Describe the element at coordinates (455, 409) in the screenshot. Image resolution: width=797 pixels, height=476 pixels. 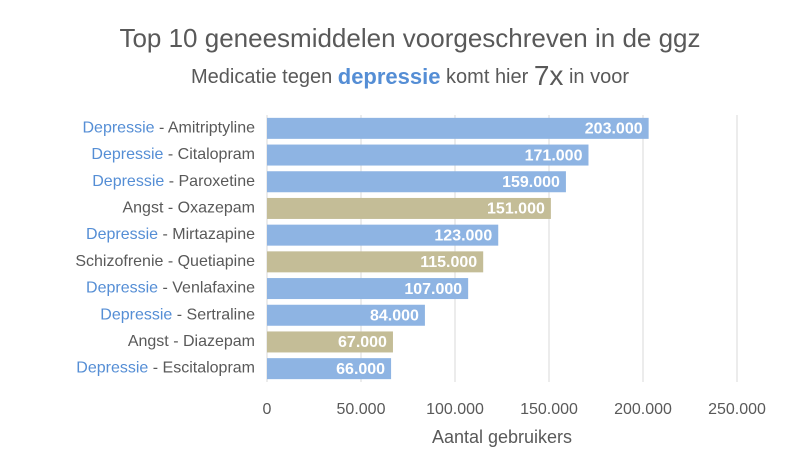
I see `x-tick-label: 100.000` at that location.